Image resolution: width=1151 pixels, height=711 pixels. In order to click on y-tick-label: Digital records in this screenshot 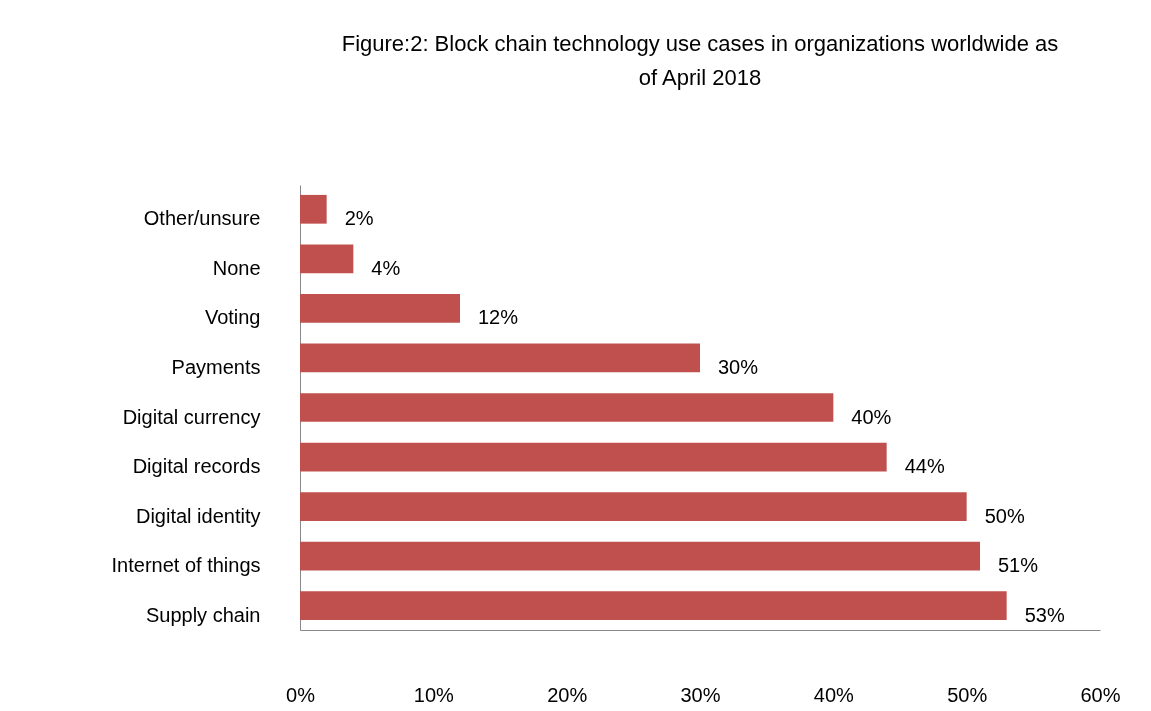, I will do `click(196, 466)`.